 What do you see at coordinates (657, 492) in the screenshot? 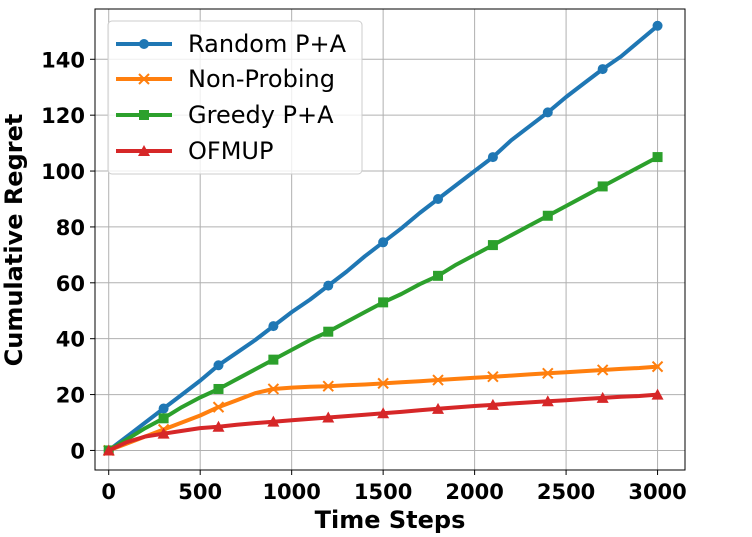
I see `x-tick-label: 3000` at bounding box center [657, 492].